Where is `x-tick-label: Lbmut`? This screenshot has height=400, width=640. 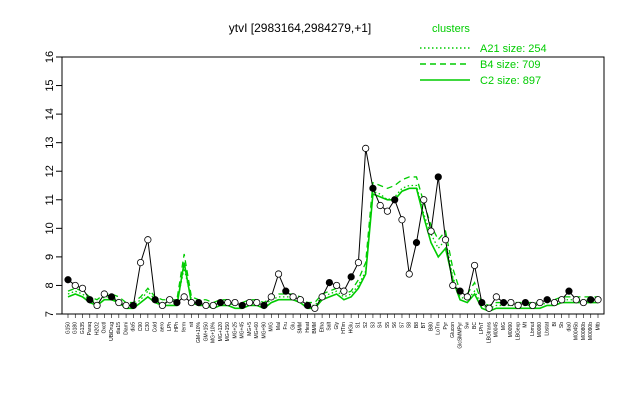 x-tick-label: Lbmut is located at coordinates (533, 328).